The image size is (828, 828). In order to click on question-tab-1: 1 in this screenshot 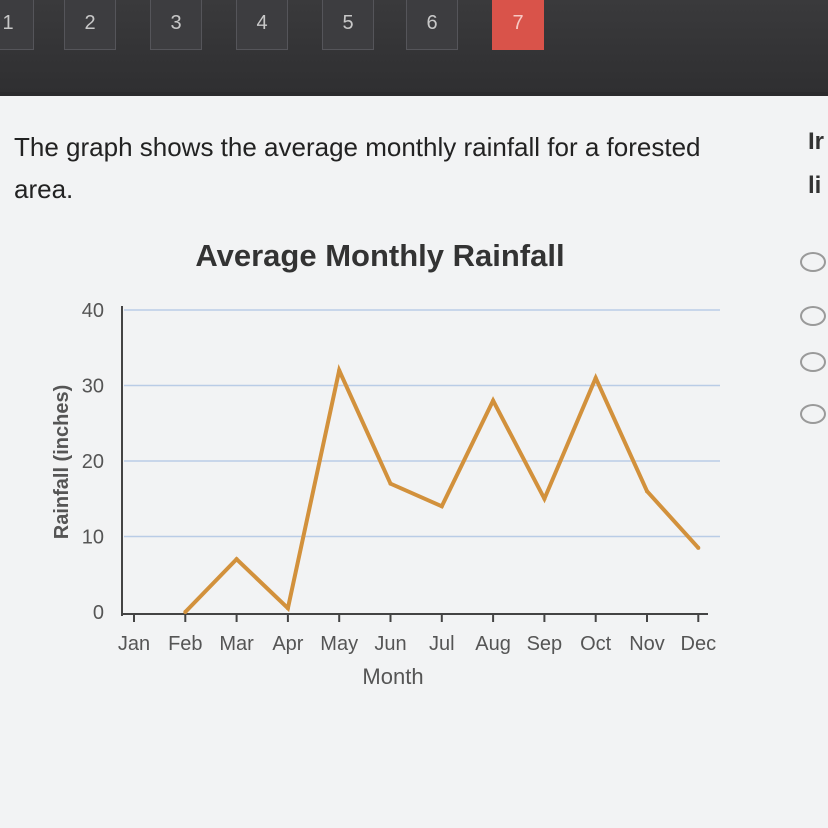, I will do `click(17, 25)`.